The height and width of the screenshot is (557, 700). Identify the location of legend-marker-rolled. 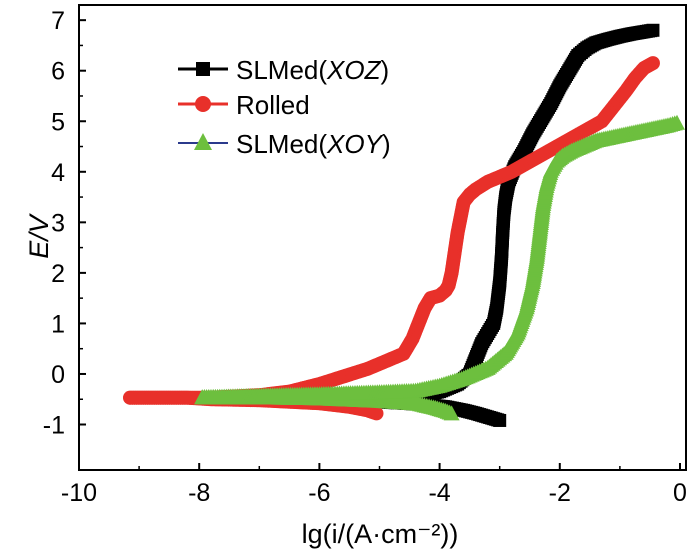
(203, 104).